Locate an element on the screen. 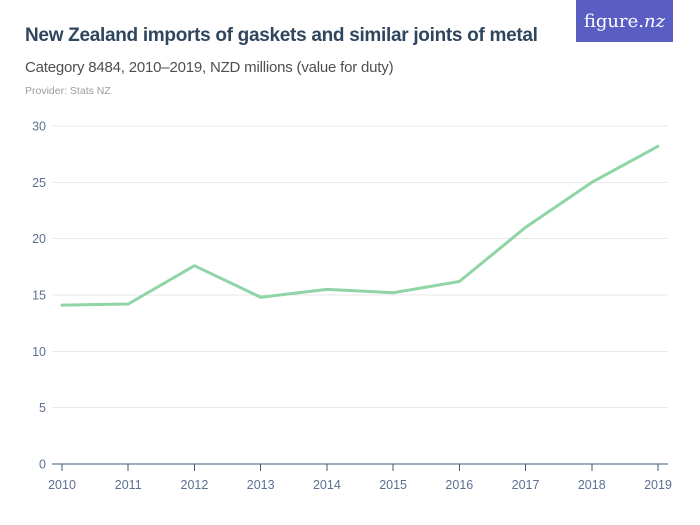 The image size is (700, 525). y-tick-label: 25 is located at coordinates (39, 183).